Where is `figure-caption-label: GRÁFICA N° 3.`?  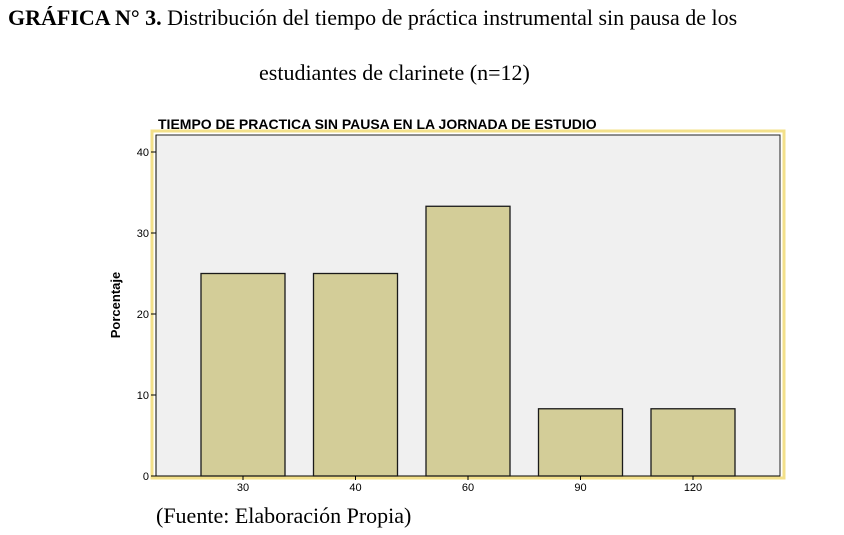 figure-caption-label: GRÁFICA N° 3. is located at coordinates (85, 17).